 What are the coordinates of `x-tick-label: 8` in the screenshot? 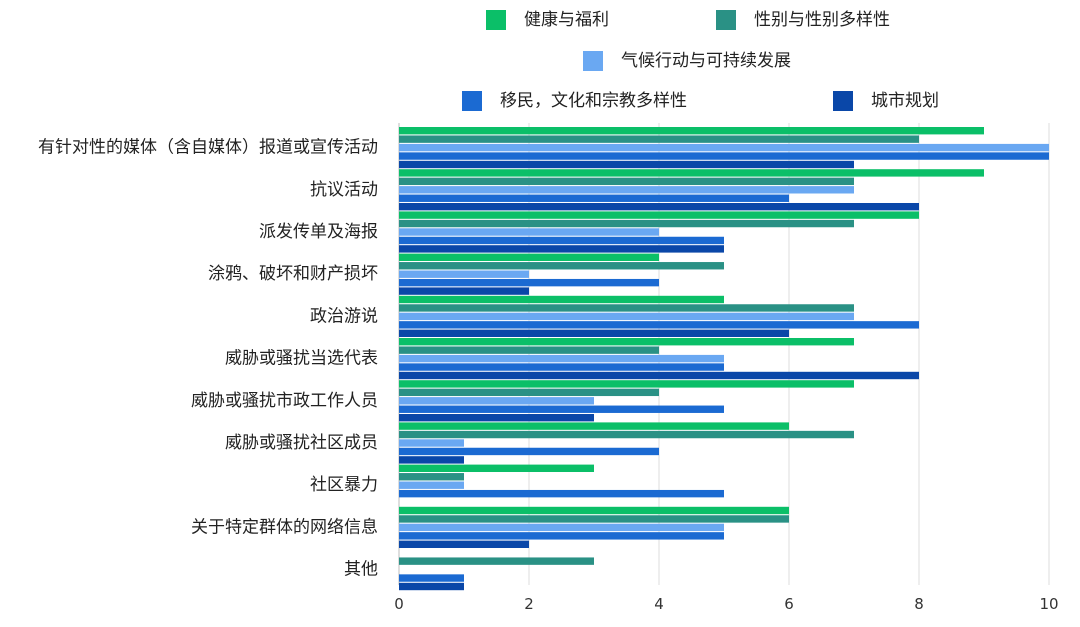 It's located at (919, 604).